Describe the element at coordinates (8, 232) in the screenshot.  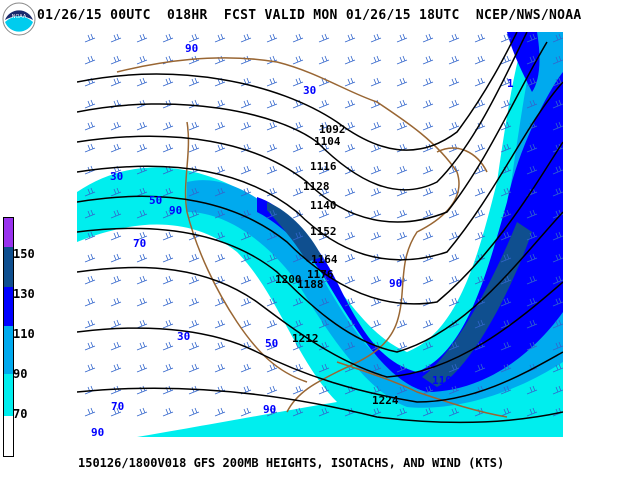
I see `legend-bin-150-plus` at that location.